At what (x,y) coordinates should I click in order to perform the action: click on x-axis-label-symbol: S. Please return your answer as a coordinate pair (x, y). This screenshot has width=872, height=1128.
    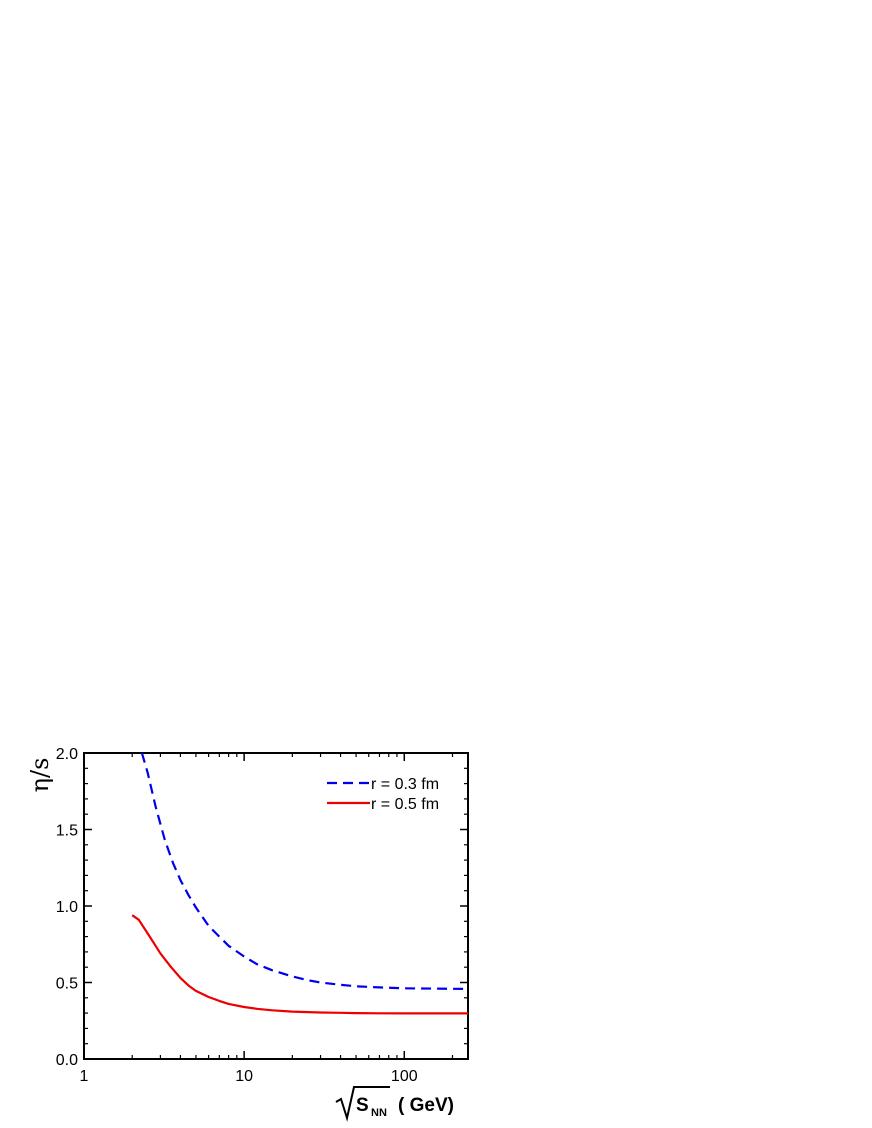
    Looking at the image, I should click on (362, 1105).